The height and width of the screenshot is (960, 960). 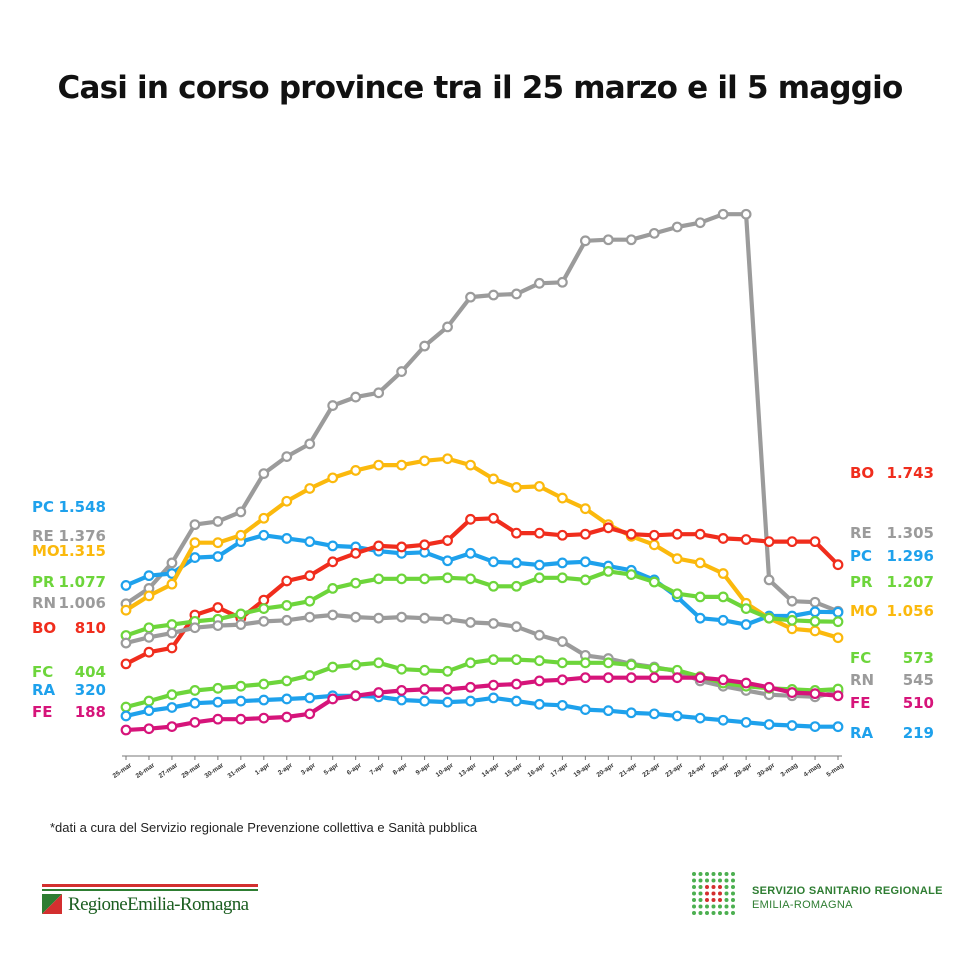 I want to click on point-fe-4-mag, so click(x=815, y=694).